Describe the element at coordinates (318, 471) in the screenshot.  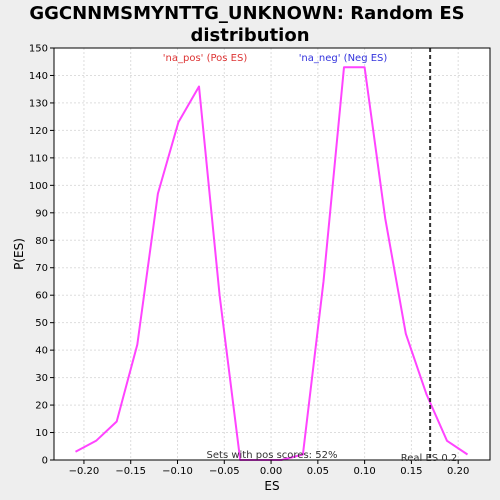
I see `x-tick-label: 0.05` at that location.